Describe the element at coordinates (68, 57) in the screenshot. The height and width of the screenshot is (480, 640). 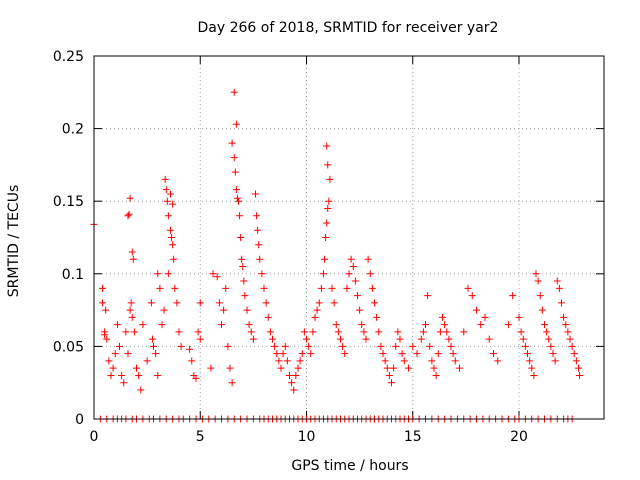
I see `y-tick-label: 0.25` at that location.